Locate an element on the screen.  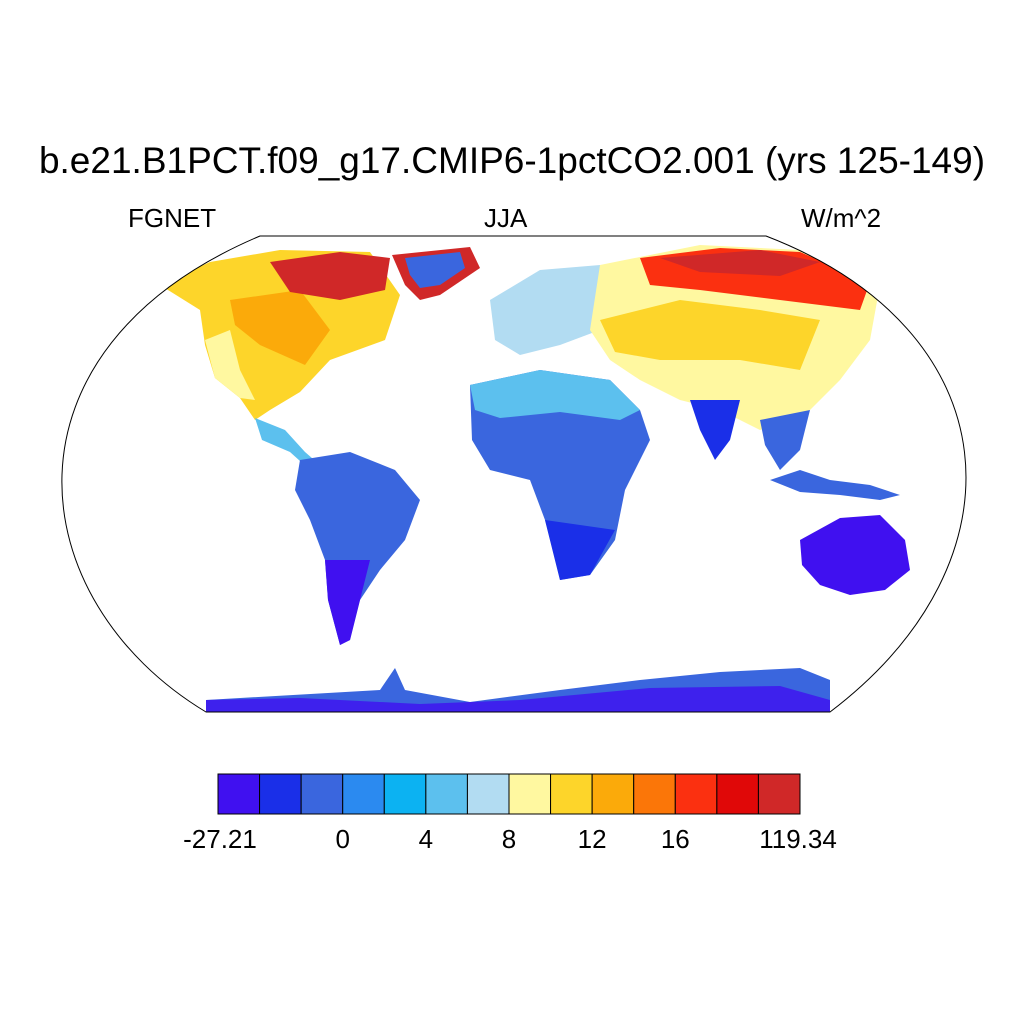
colorbar-tick-label: 12 is located at coordinates (592, 839).